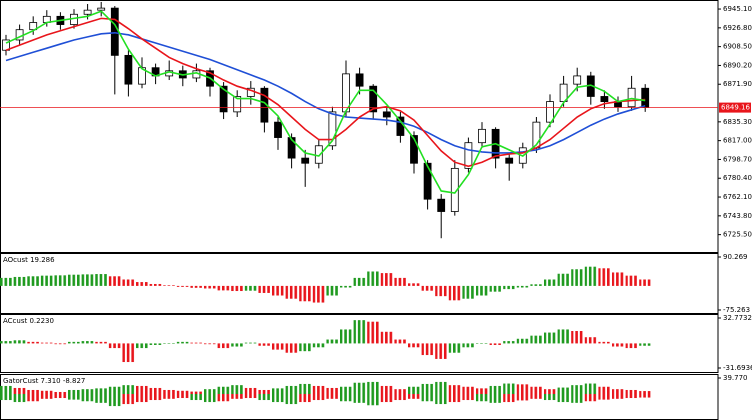 This screenshot has height=420, width=752. What do you see at coordinates (737, 122) in the screenshot?
I see `y-tick-label: 6835.30` at bounding box center [737, 122].